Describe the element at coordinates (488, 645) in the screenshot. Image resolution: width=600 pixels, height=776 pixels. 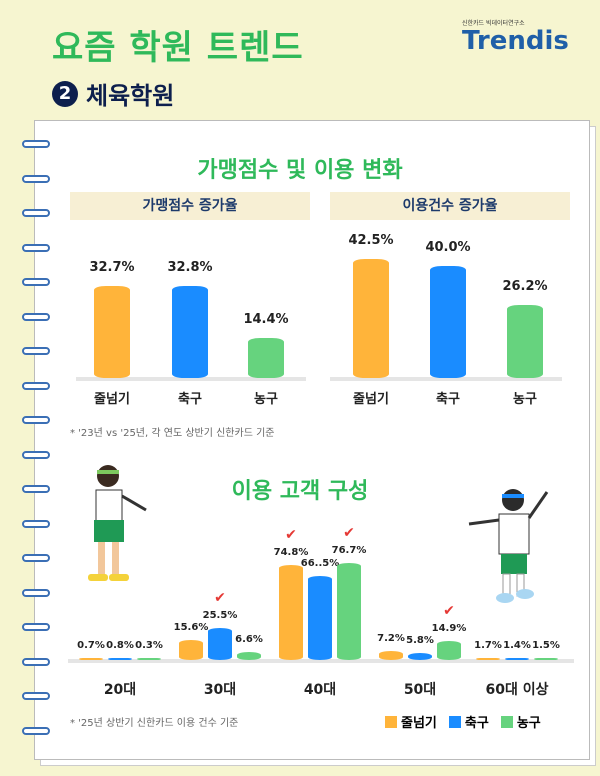
I see `data-label: 1.7%` at that location.